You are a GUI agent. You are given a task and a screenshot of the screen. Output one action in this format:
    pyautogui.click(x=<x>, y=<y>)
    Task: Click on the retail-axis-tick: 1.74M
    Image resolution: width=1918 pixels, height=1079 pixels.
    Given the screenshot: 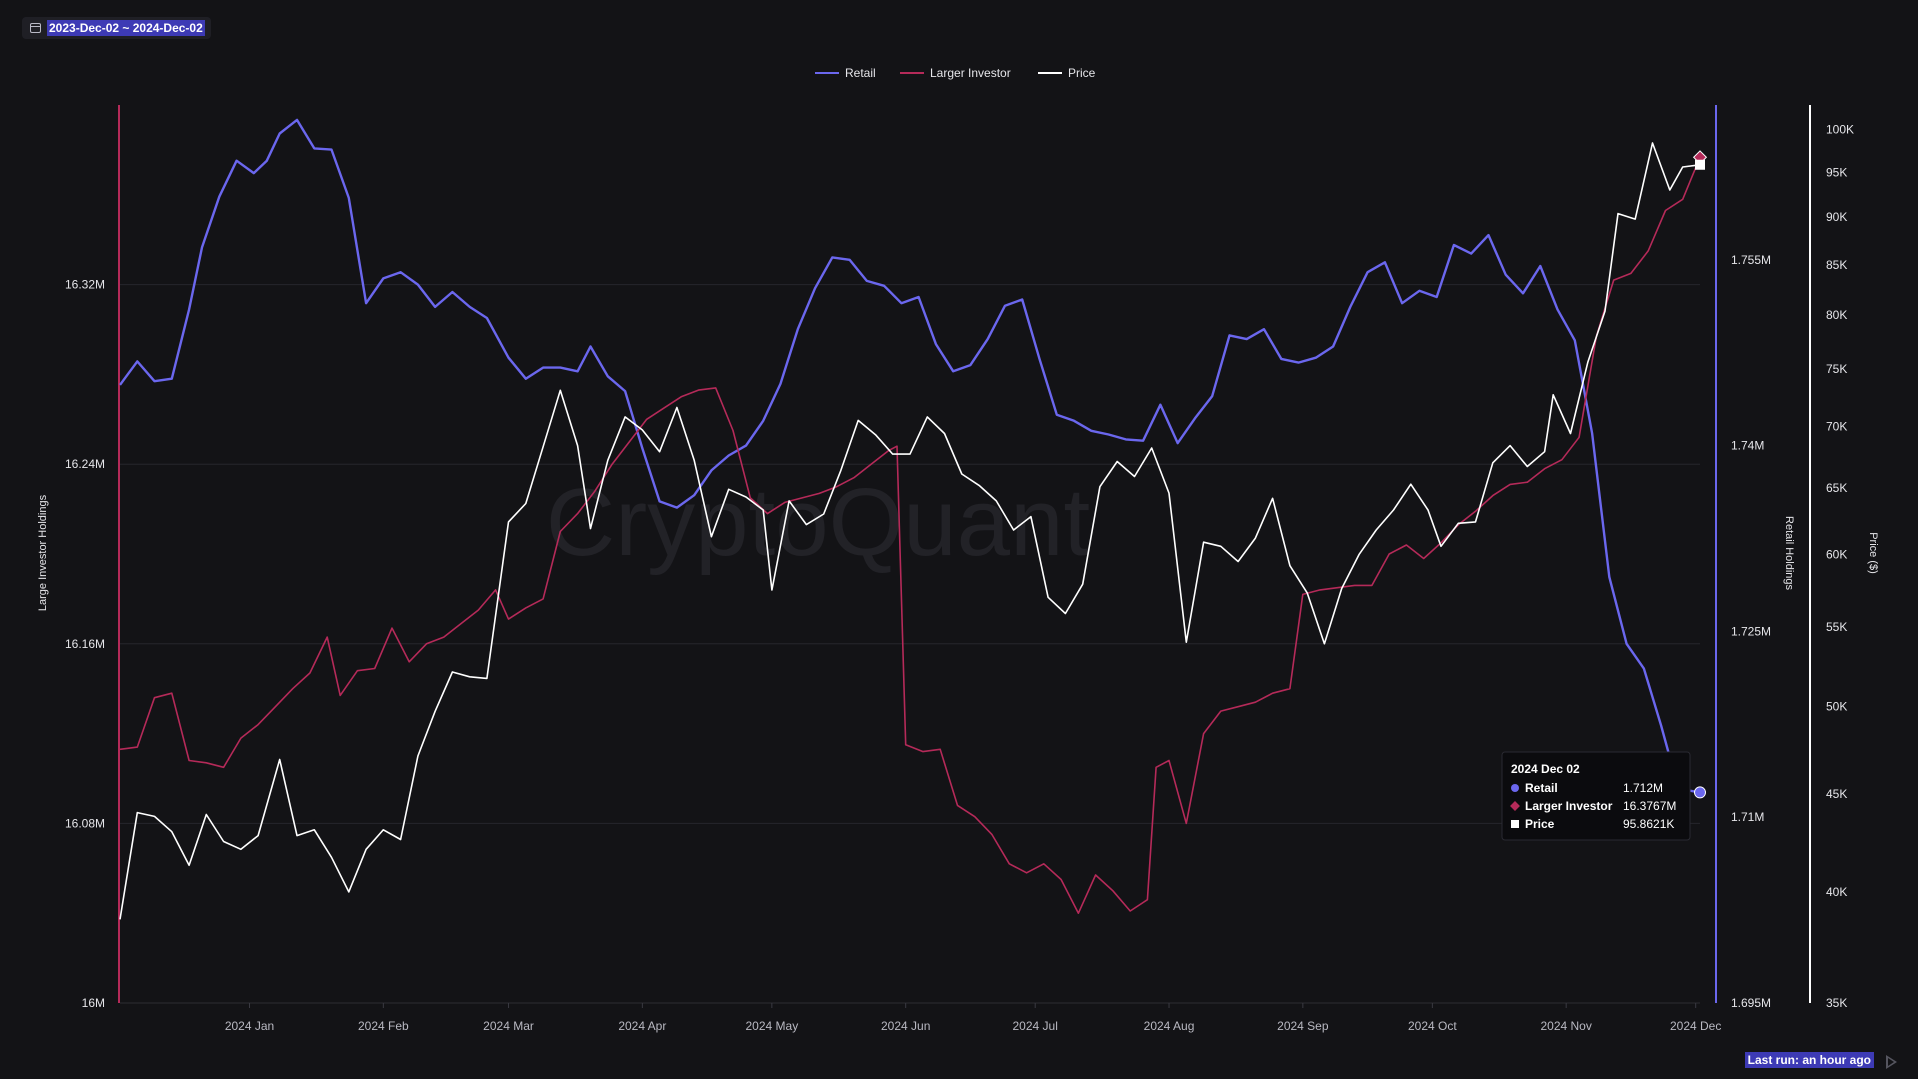 What is the action you would take?
    pyautogui.click(x=1747, y=446)
    